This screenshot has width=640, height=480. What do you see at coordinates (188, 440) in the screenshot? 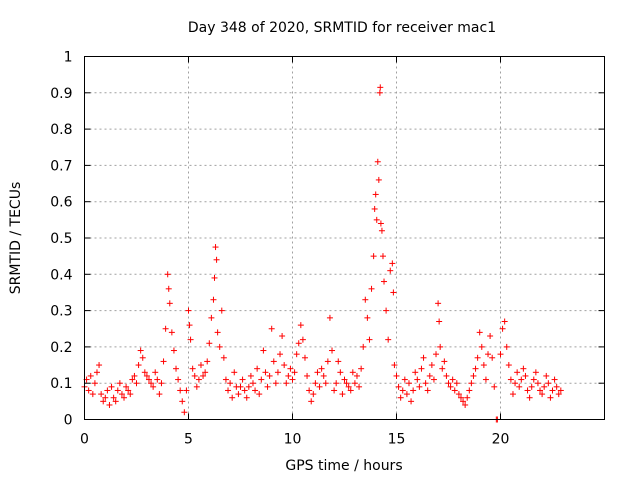
I see `x-tick-label: 5` at bounding box center [188, 440].